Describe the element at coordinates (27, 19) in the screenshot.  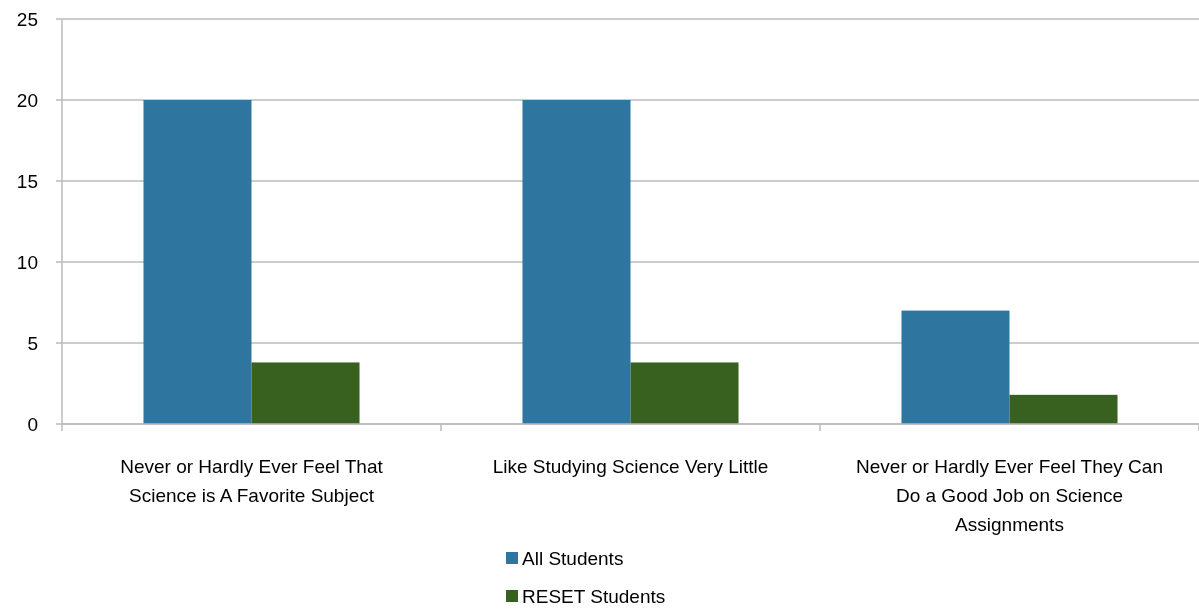
I see `y-tick-label: 25` at that location.